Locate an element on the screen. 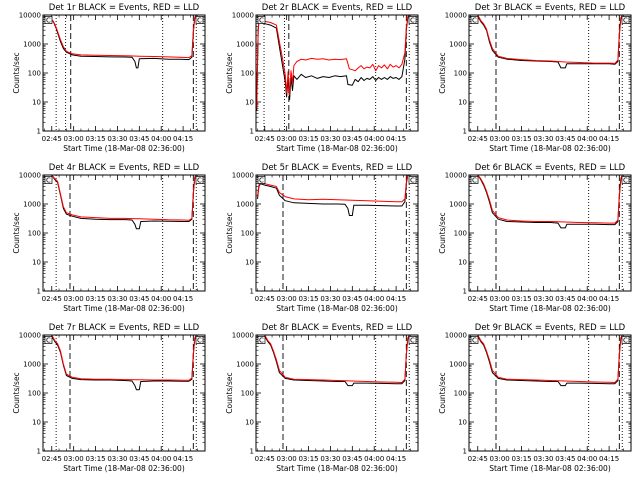  panel-title: Det 6r BLACK = Events, RED = LLD is located at coordinates (550, 168).